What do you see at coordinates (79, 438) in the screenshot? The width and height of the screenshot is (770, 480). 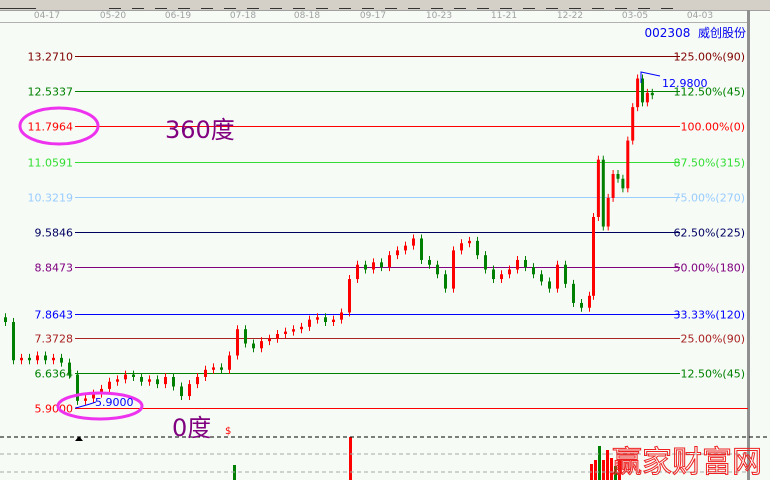 I see `cursor-marker-icon` at bounding box center [79, 438].